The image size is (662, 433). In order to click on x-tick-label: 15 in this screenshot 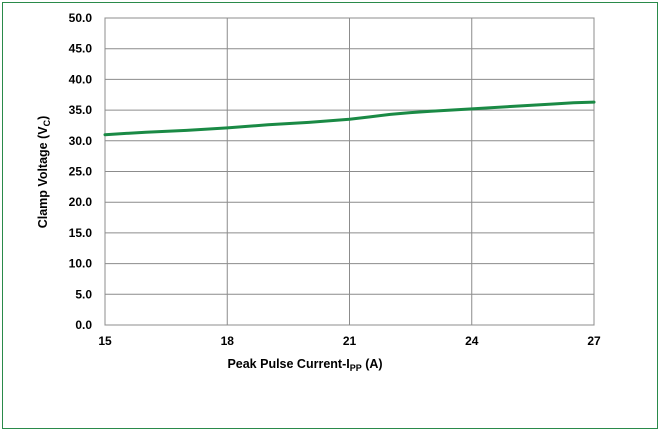, I will do `click(105, 341)`.